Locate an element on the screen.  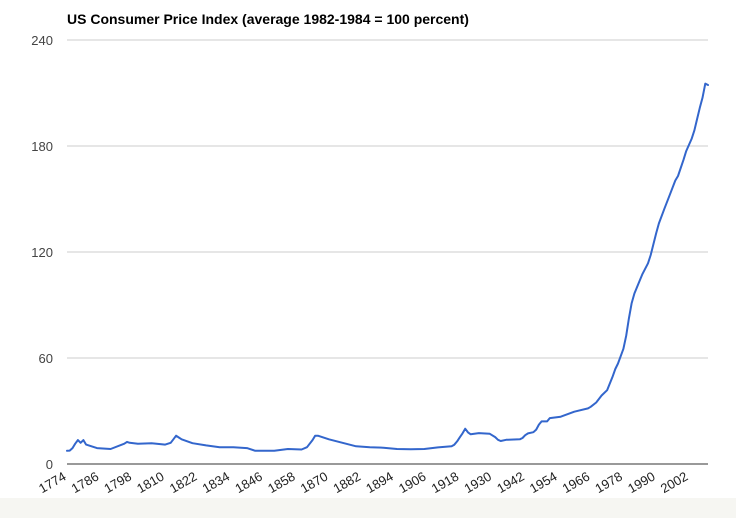
x-tick-label: 1930 is located at coordinates (477, 482).